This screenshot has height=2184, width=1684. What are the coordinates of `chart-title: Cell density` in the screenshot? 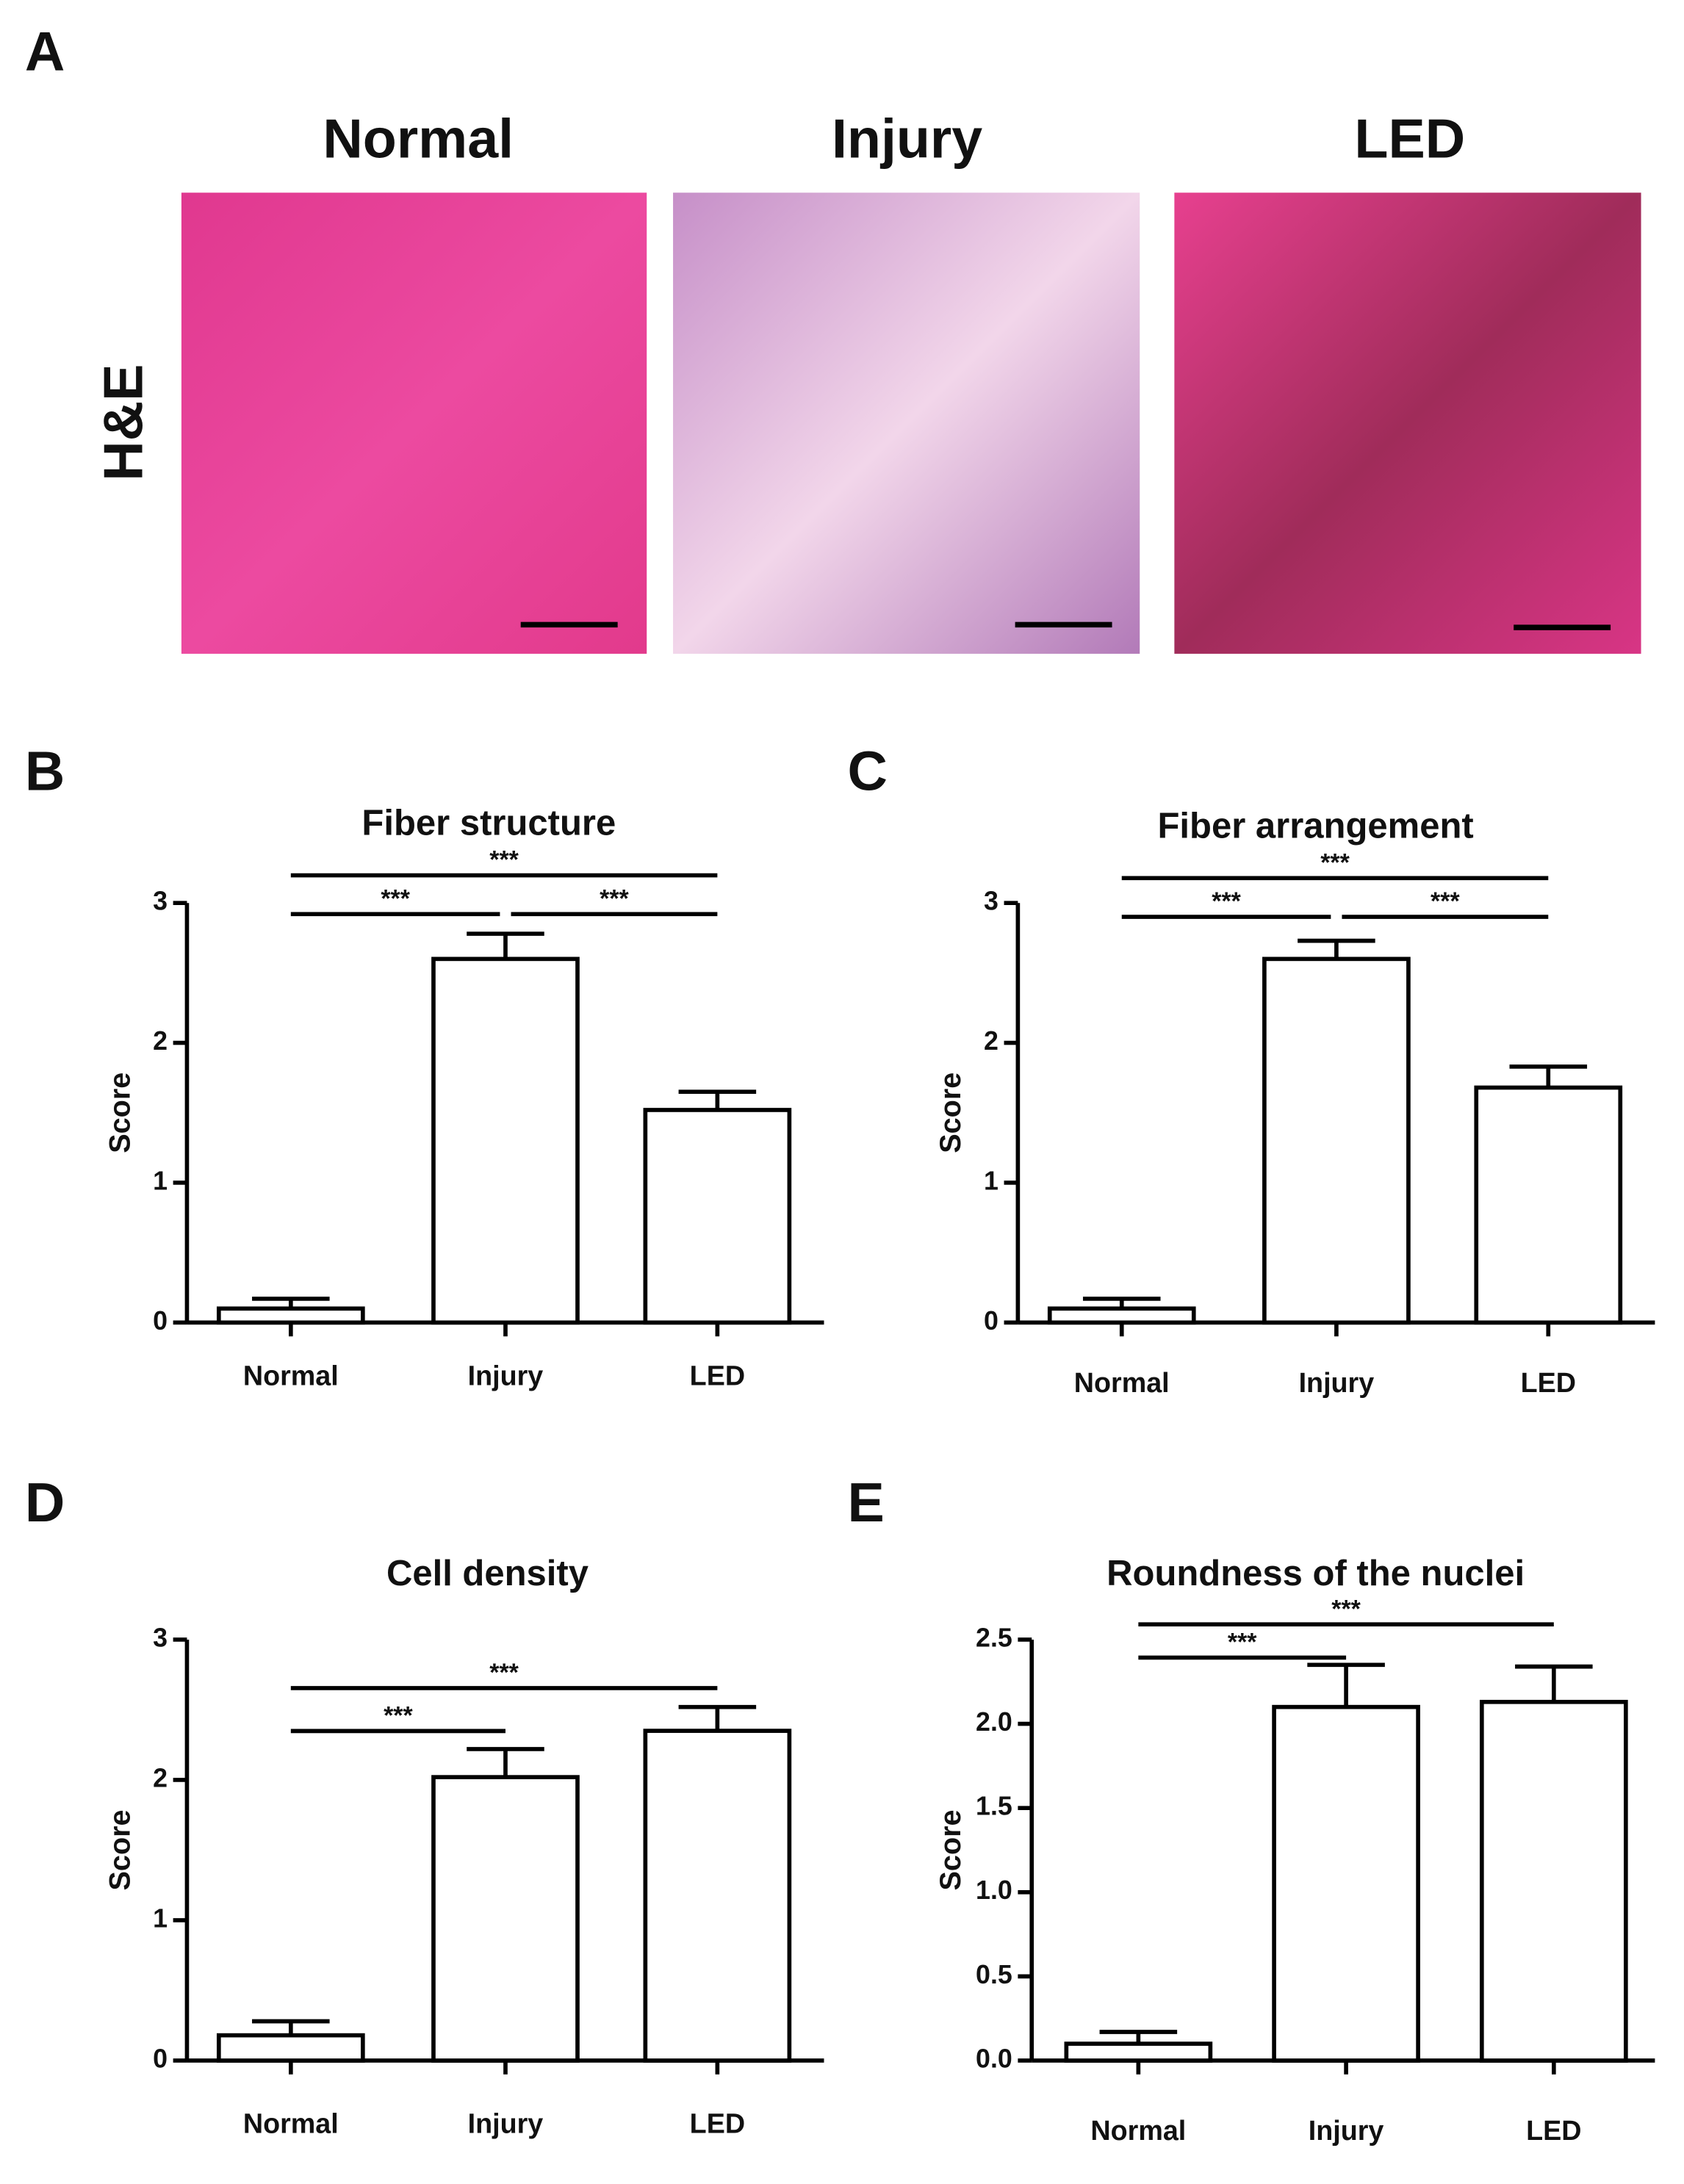 It's located at (488, 1574).